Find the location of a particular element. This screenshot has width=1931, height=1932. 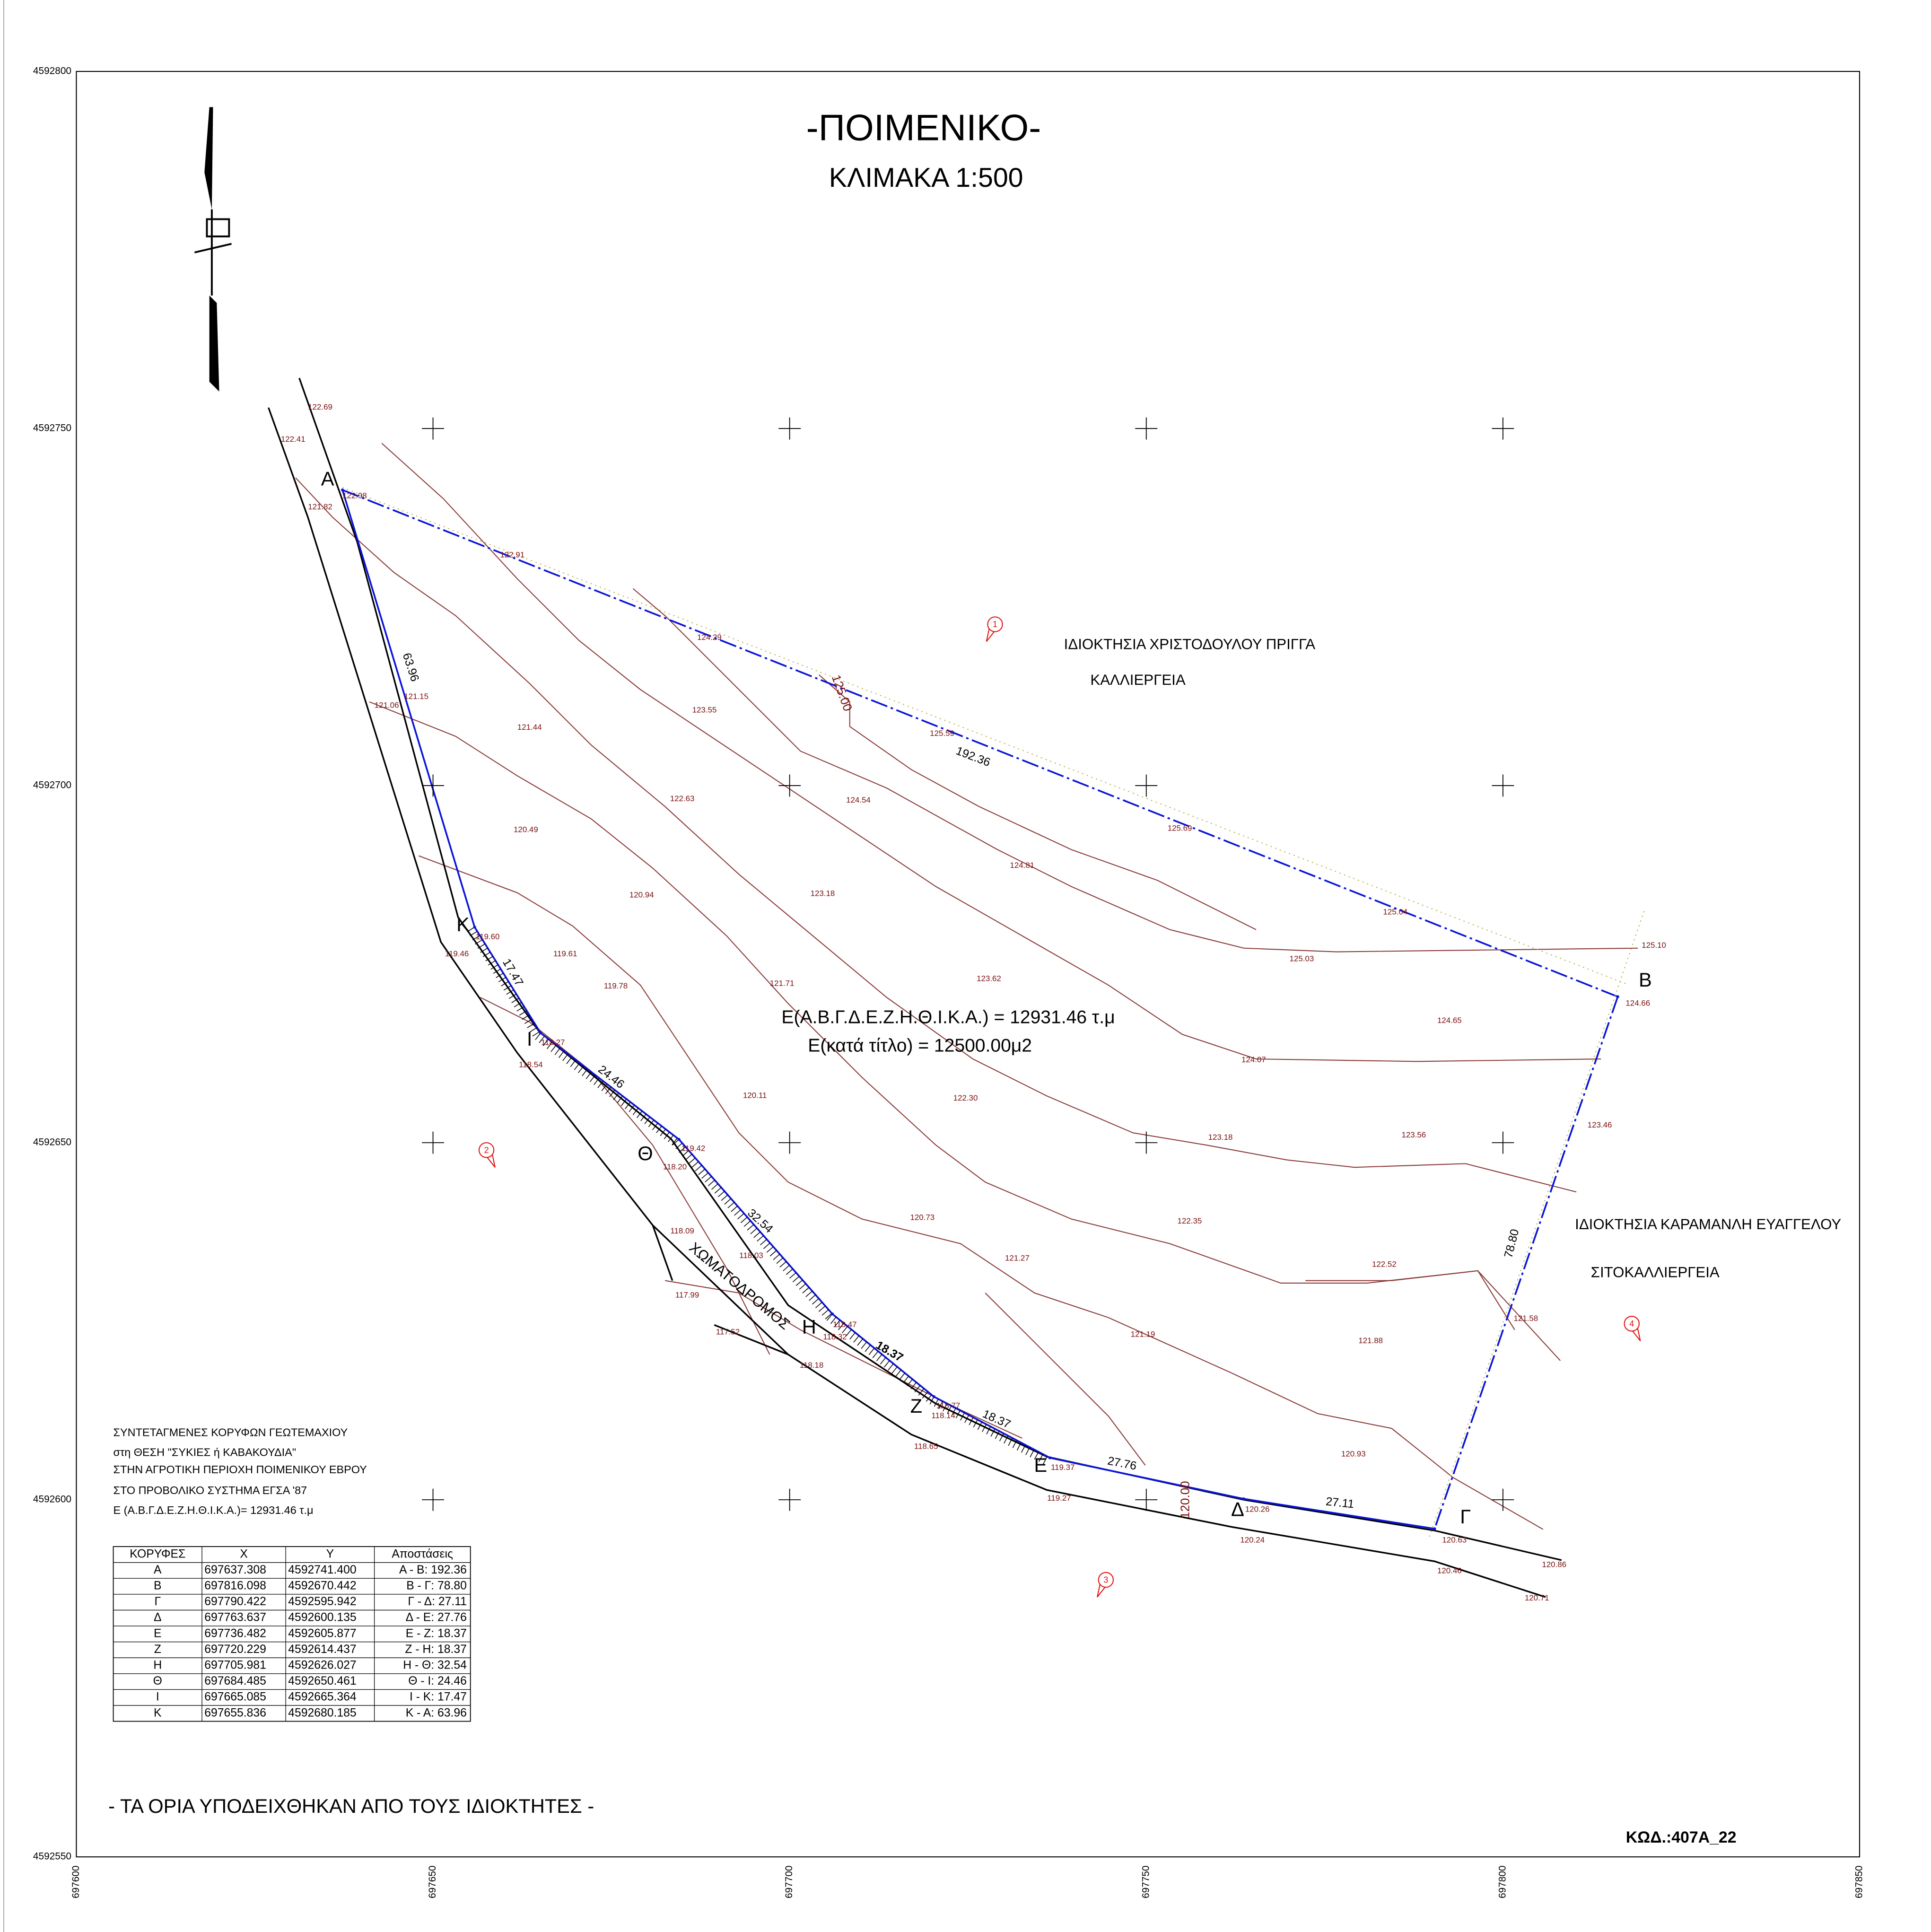

vertex-label: Β is located at coordinates (1646, 980).